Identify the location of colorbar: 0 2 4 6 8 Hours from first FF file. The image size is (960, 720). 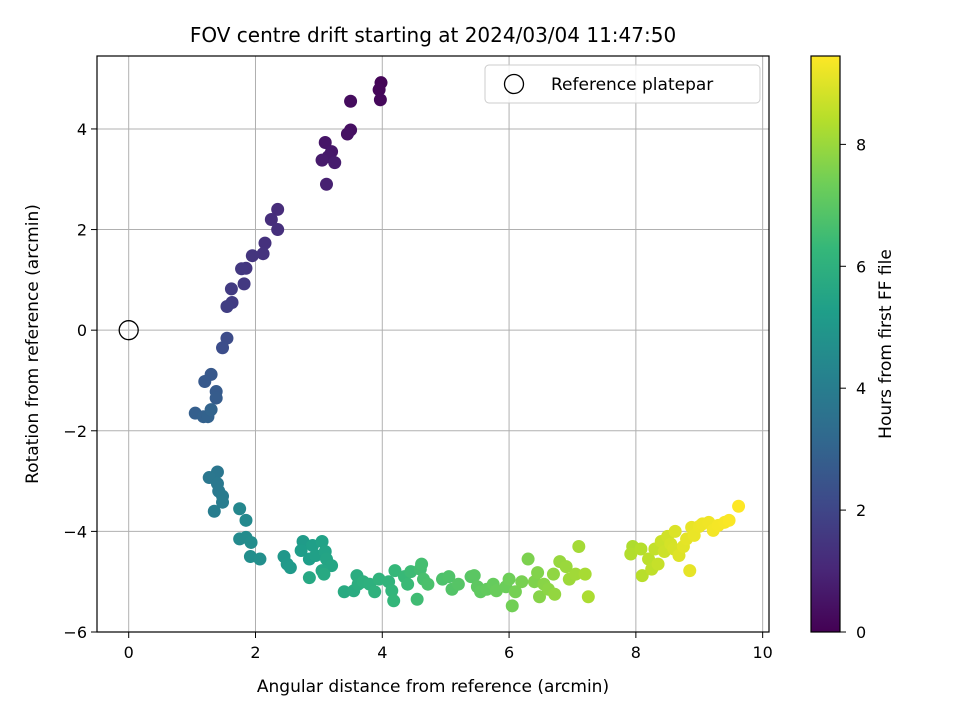
(853, 348).